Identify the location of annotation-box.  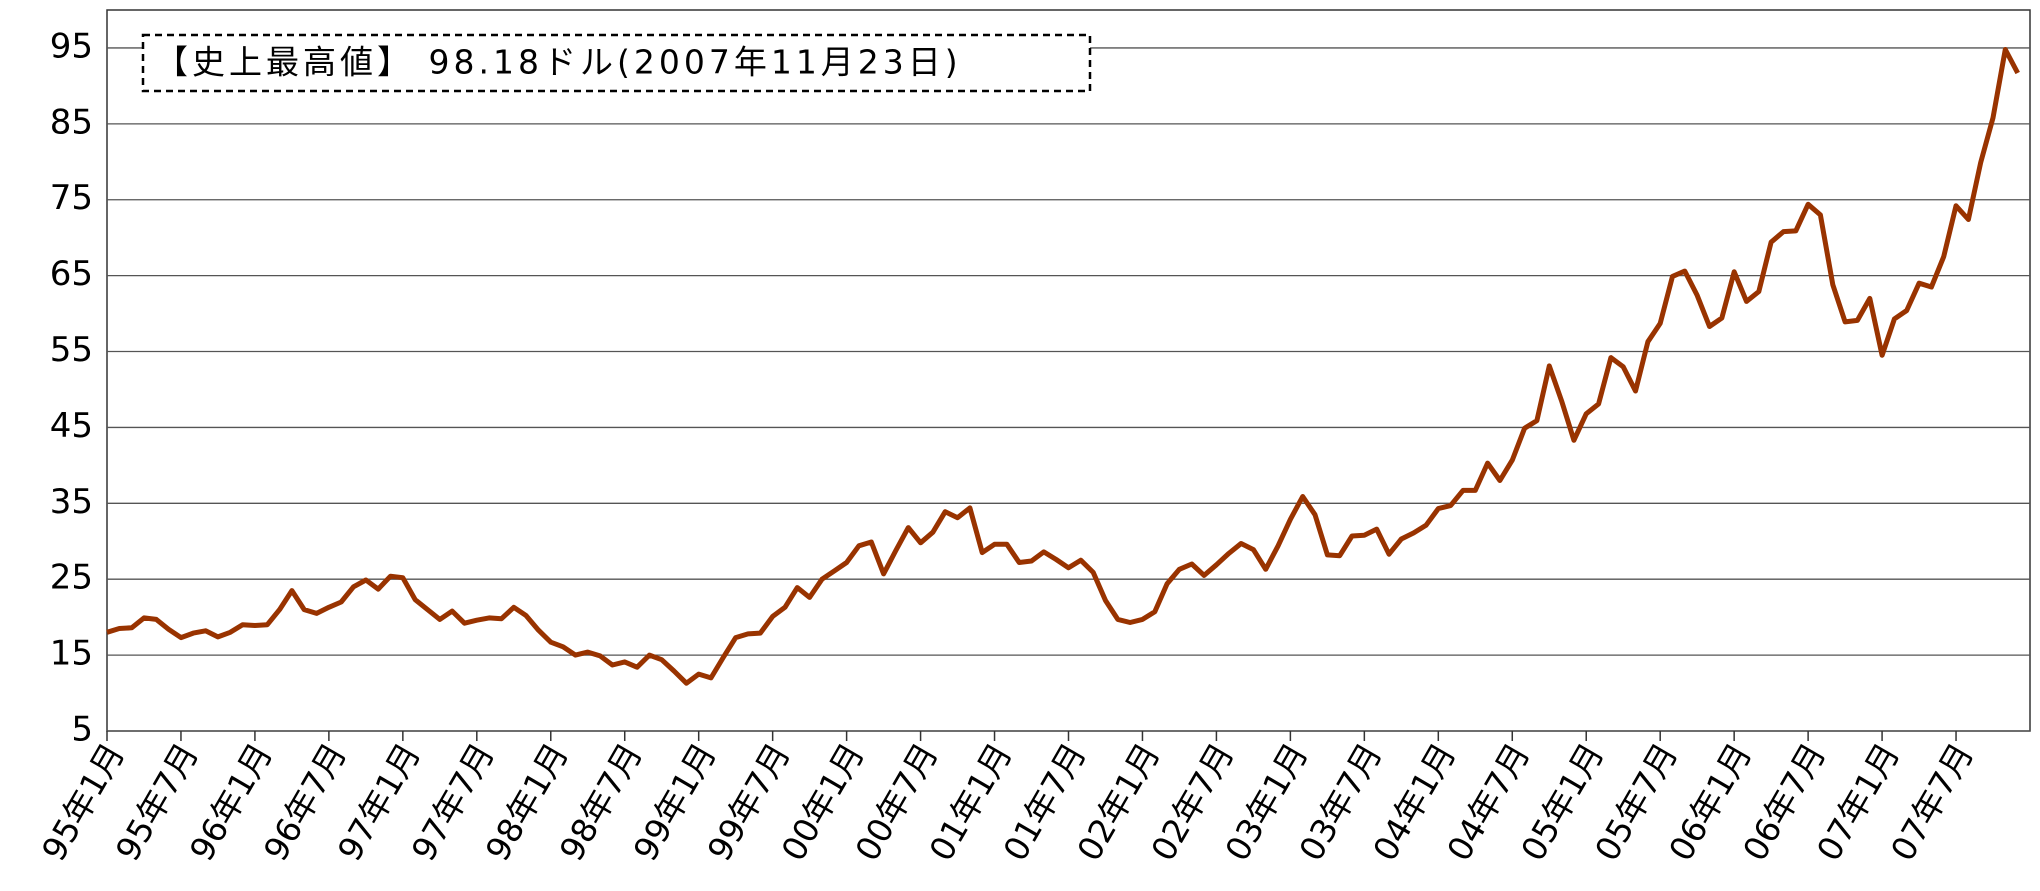
(616, 63).